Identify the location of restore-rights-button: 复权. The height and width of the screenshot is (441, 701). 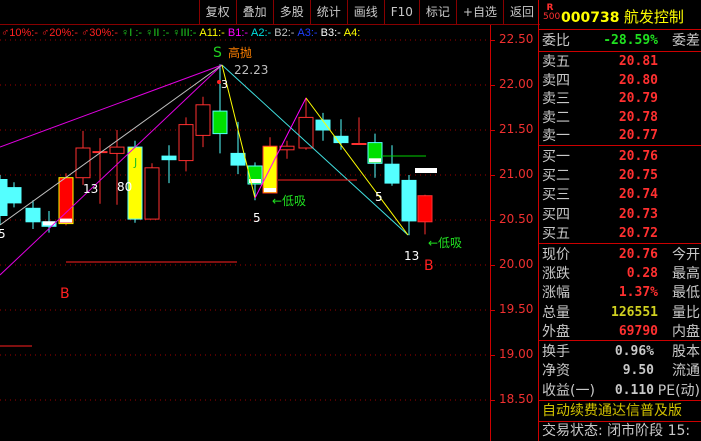
(217, 12).